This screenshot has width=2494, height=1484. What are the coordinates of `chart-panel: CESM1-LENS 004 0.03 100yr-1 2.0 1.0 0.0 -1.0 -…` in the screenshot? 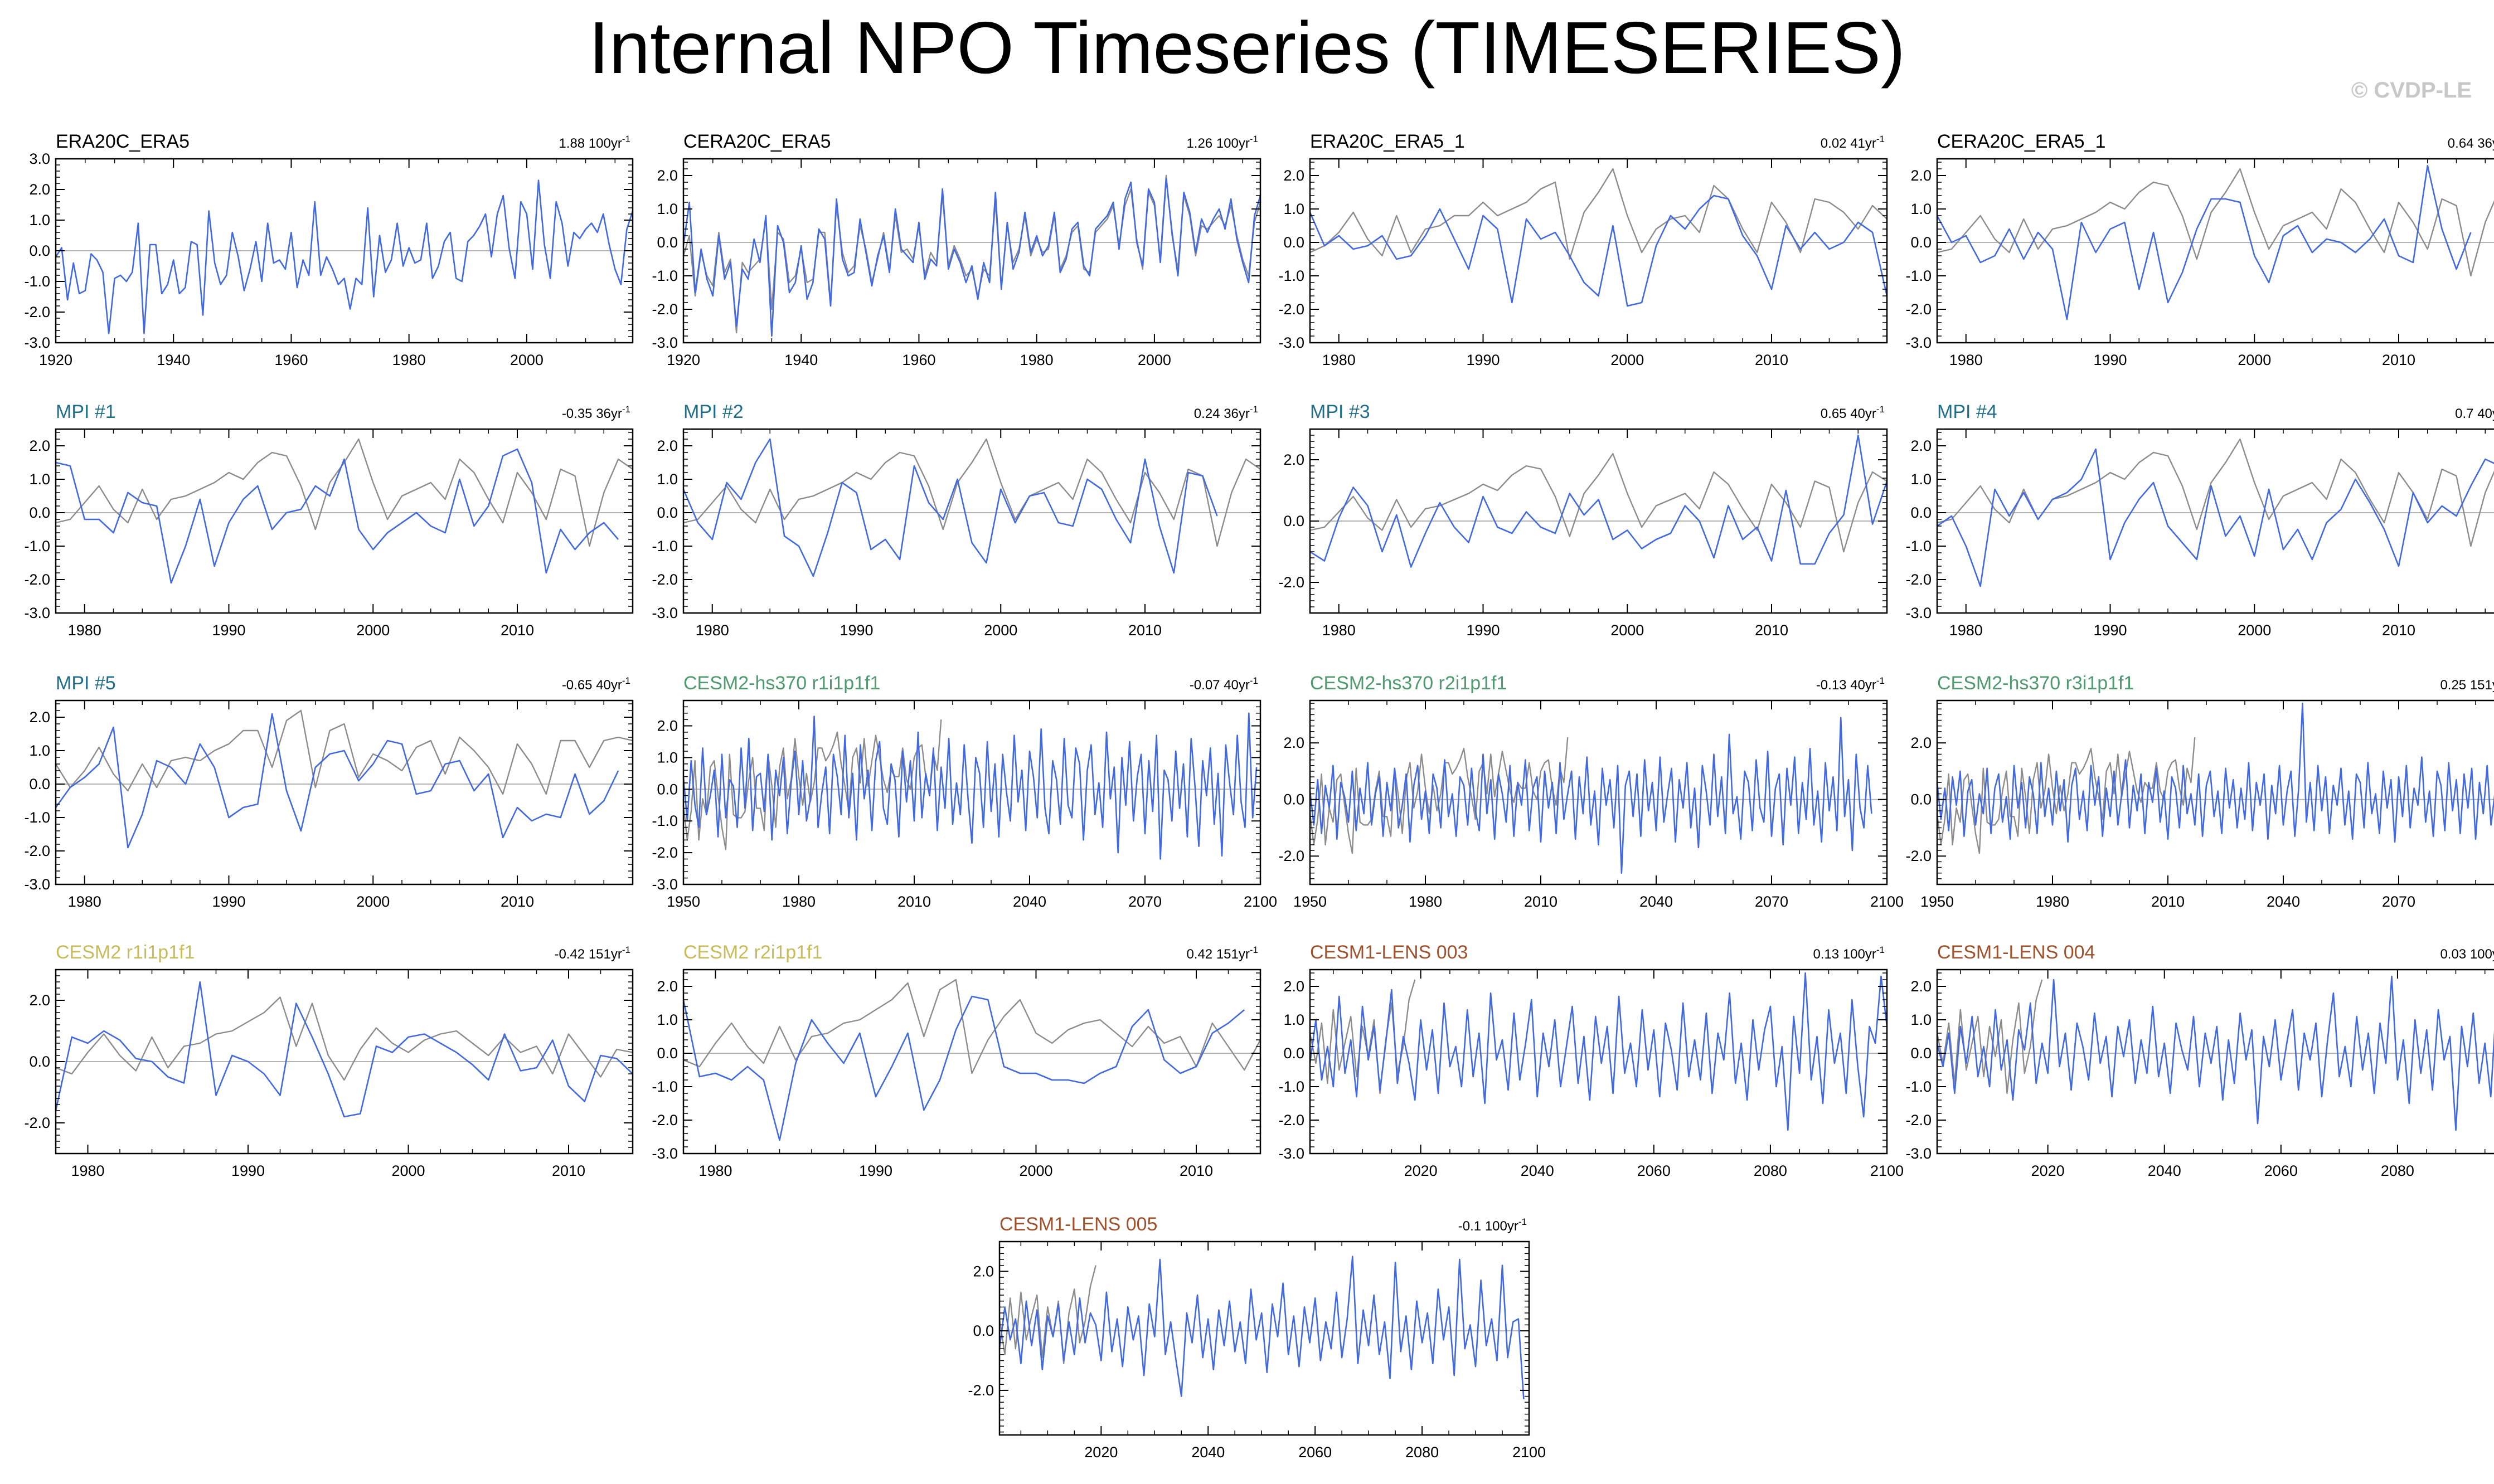 It's located at (2199, 1060).